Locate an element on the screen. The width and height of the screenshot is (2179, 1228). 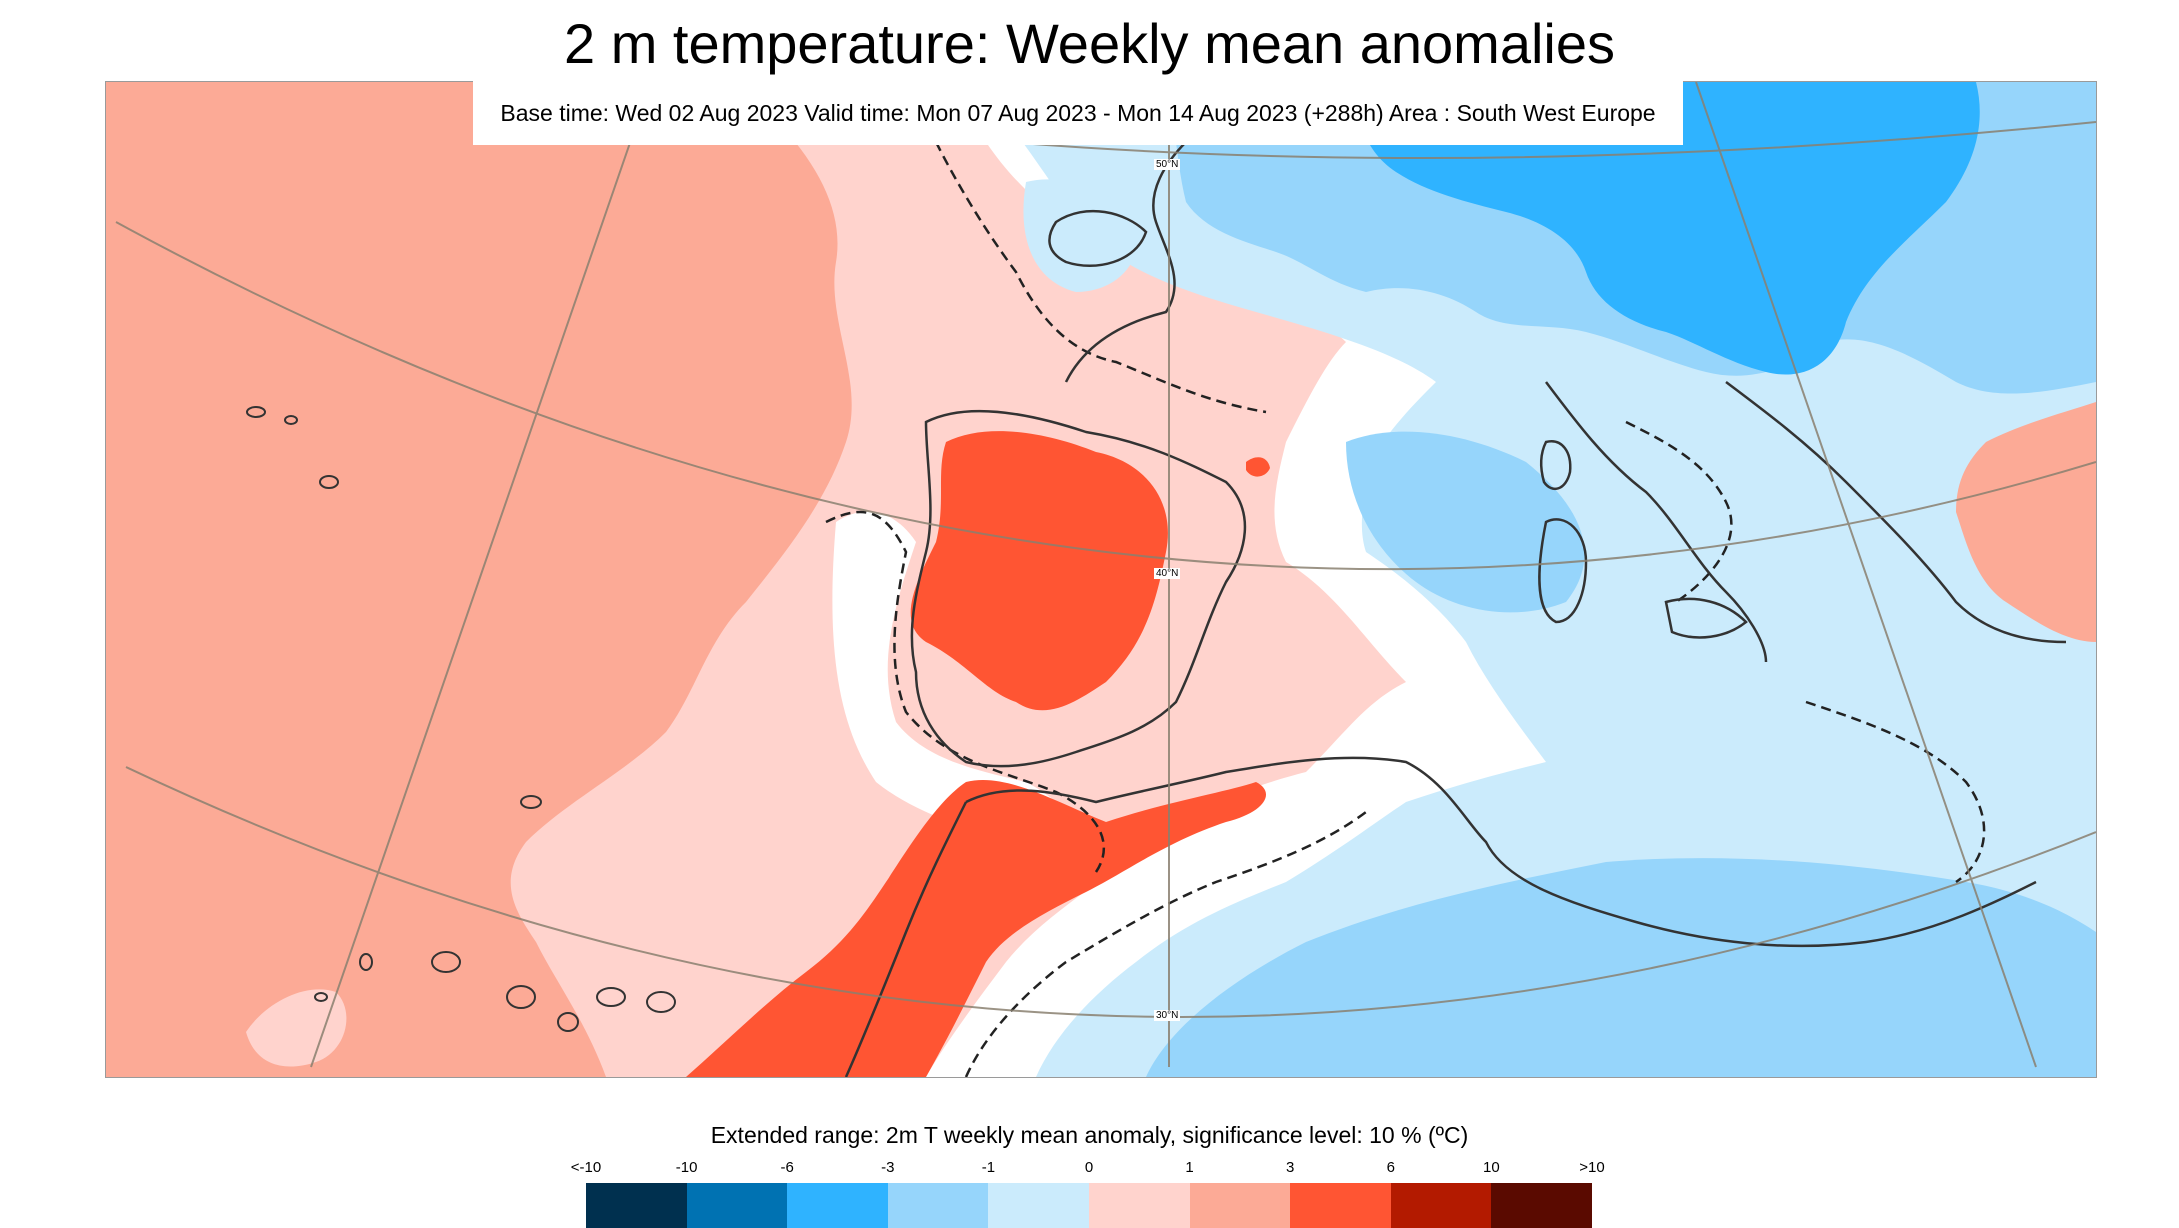
graticule-meridian-east is located at coordinates (1866, 575).